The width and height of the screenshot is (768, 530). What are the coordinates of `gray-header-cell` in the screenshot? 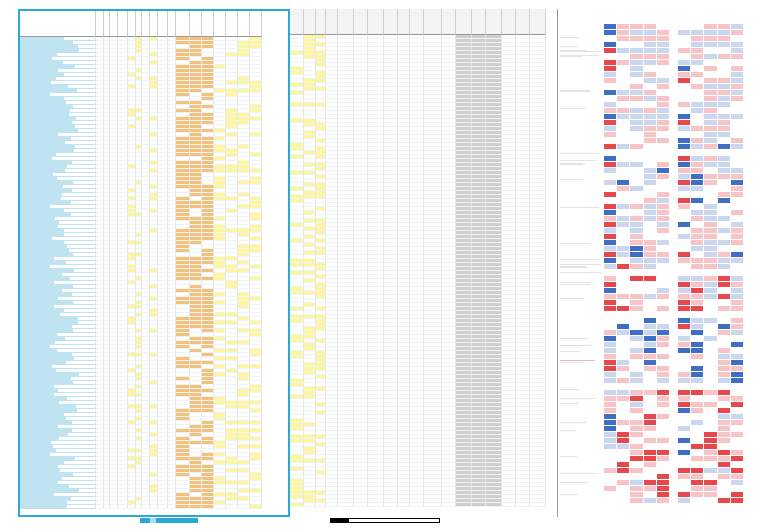 It's located at (464, 22).